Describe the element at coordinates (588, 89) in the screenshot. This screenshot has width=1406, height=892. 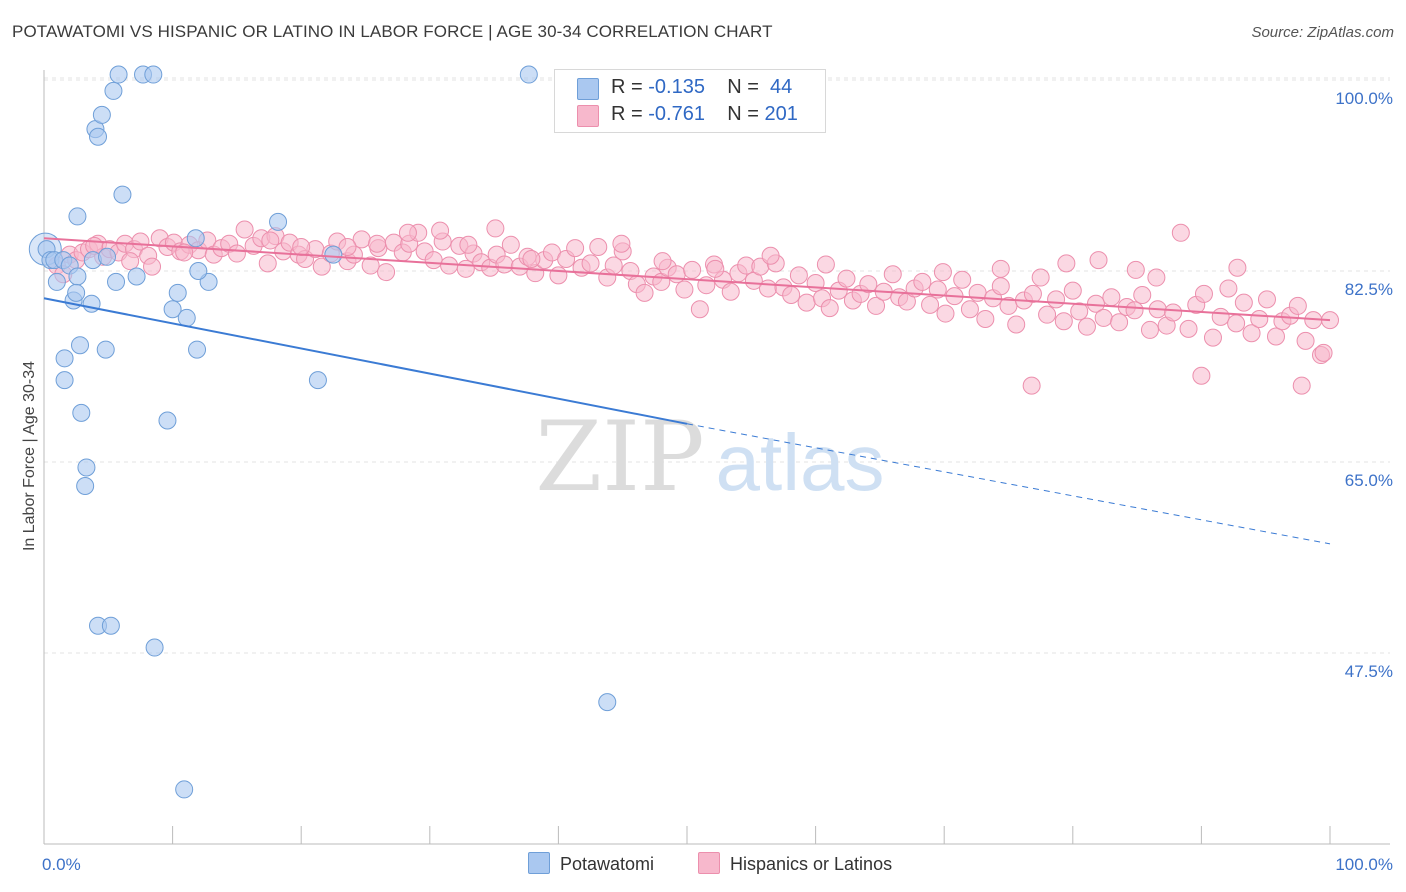
I see `legend-swatch-blue` at that location.